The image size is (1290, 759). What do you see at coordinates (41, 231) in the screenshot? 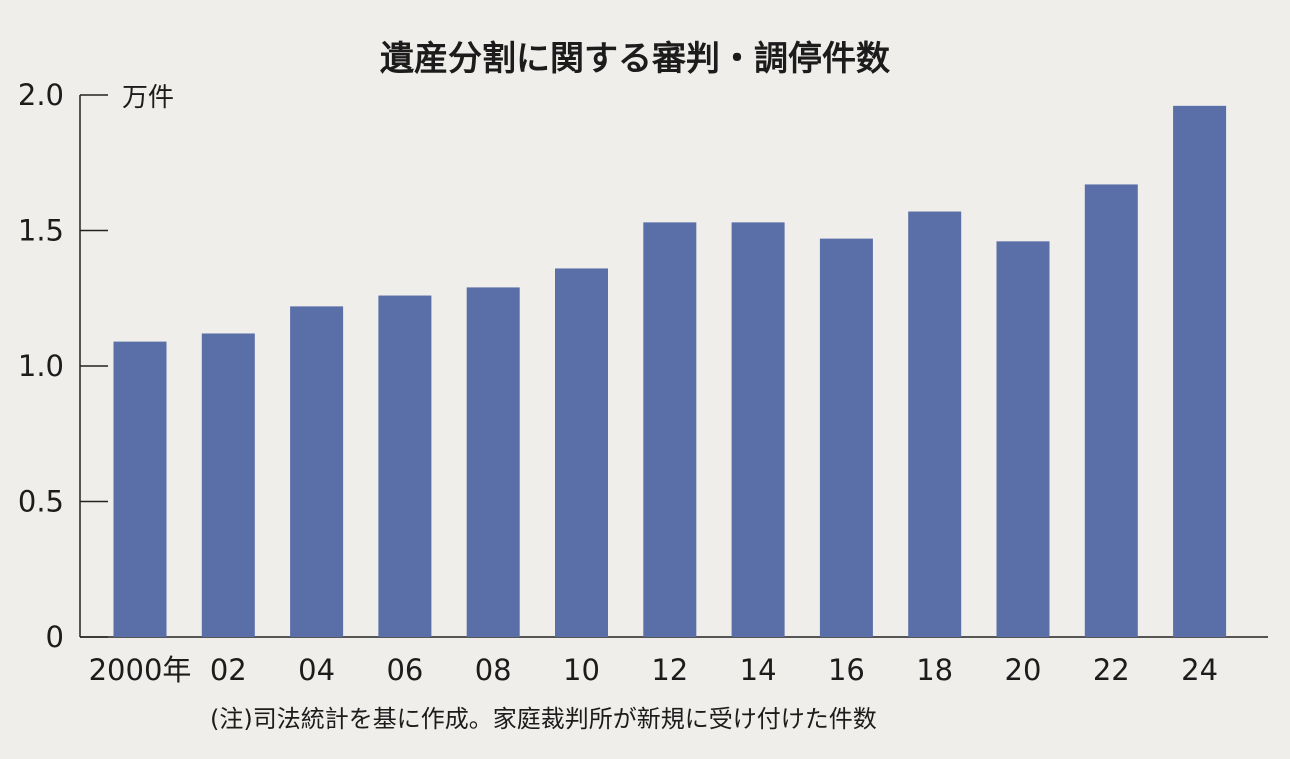
I see `y-tick-label: 1.5` at bounding box center [41, 231].